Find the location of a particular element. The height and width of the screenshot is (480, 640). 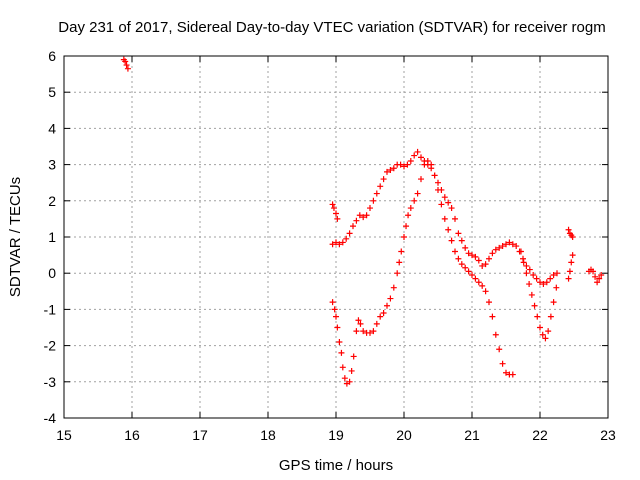

y-tick-label: 0 is located at coordinates (52, 273).